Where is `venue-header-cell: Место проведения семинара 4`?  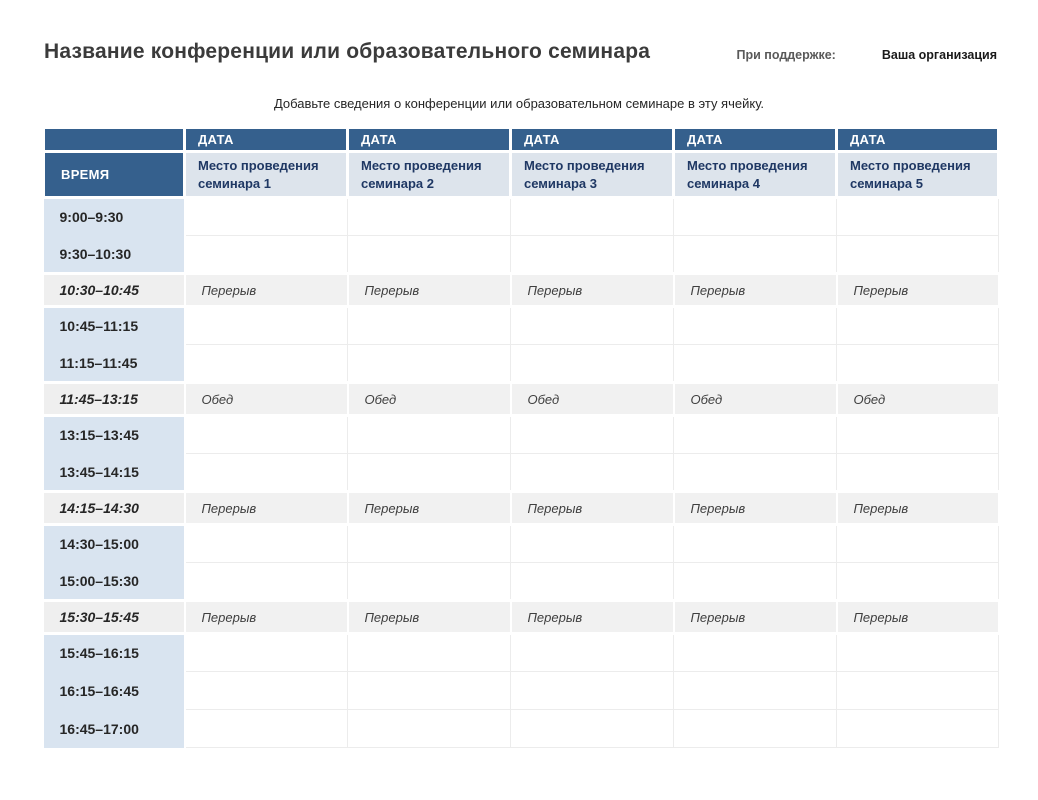
venue-header-cell: Место проведения семинара 4 is located at coordinates (755, 174).